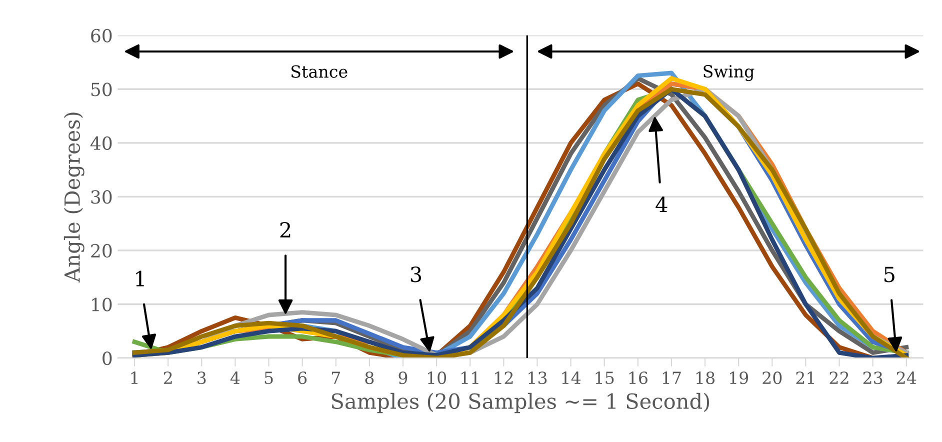  What do you see at coordinates (101, 251) in the screenshot?
I see `y-tick-label: 20` at bounding box center [101, 251].